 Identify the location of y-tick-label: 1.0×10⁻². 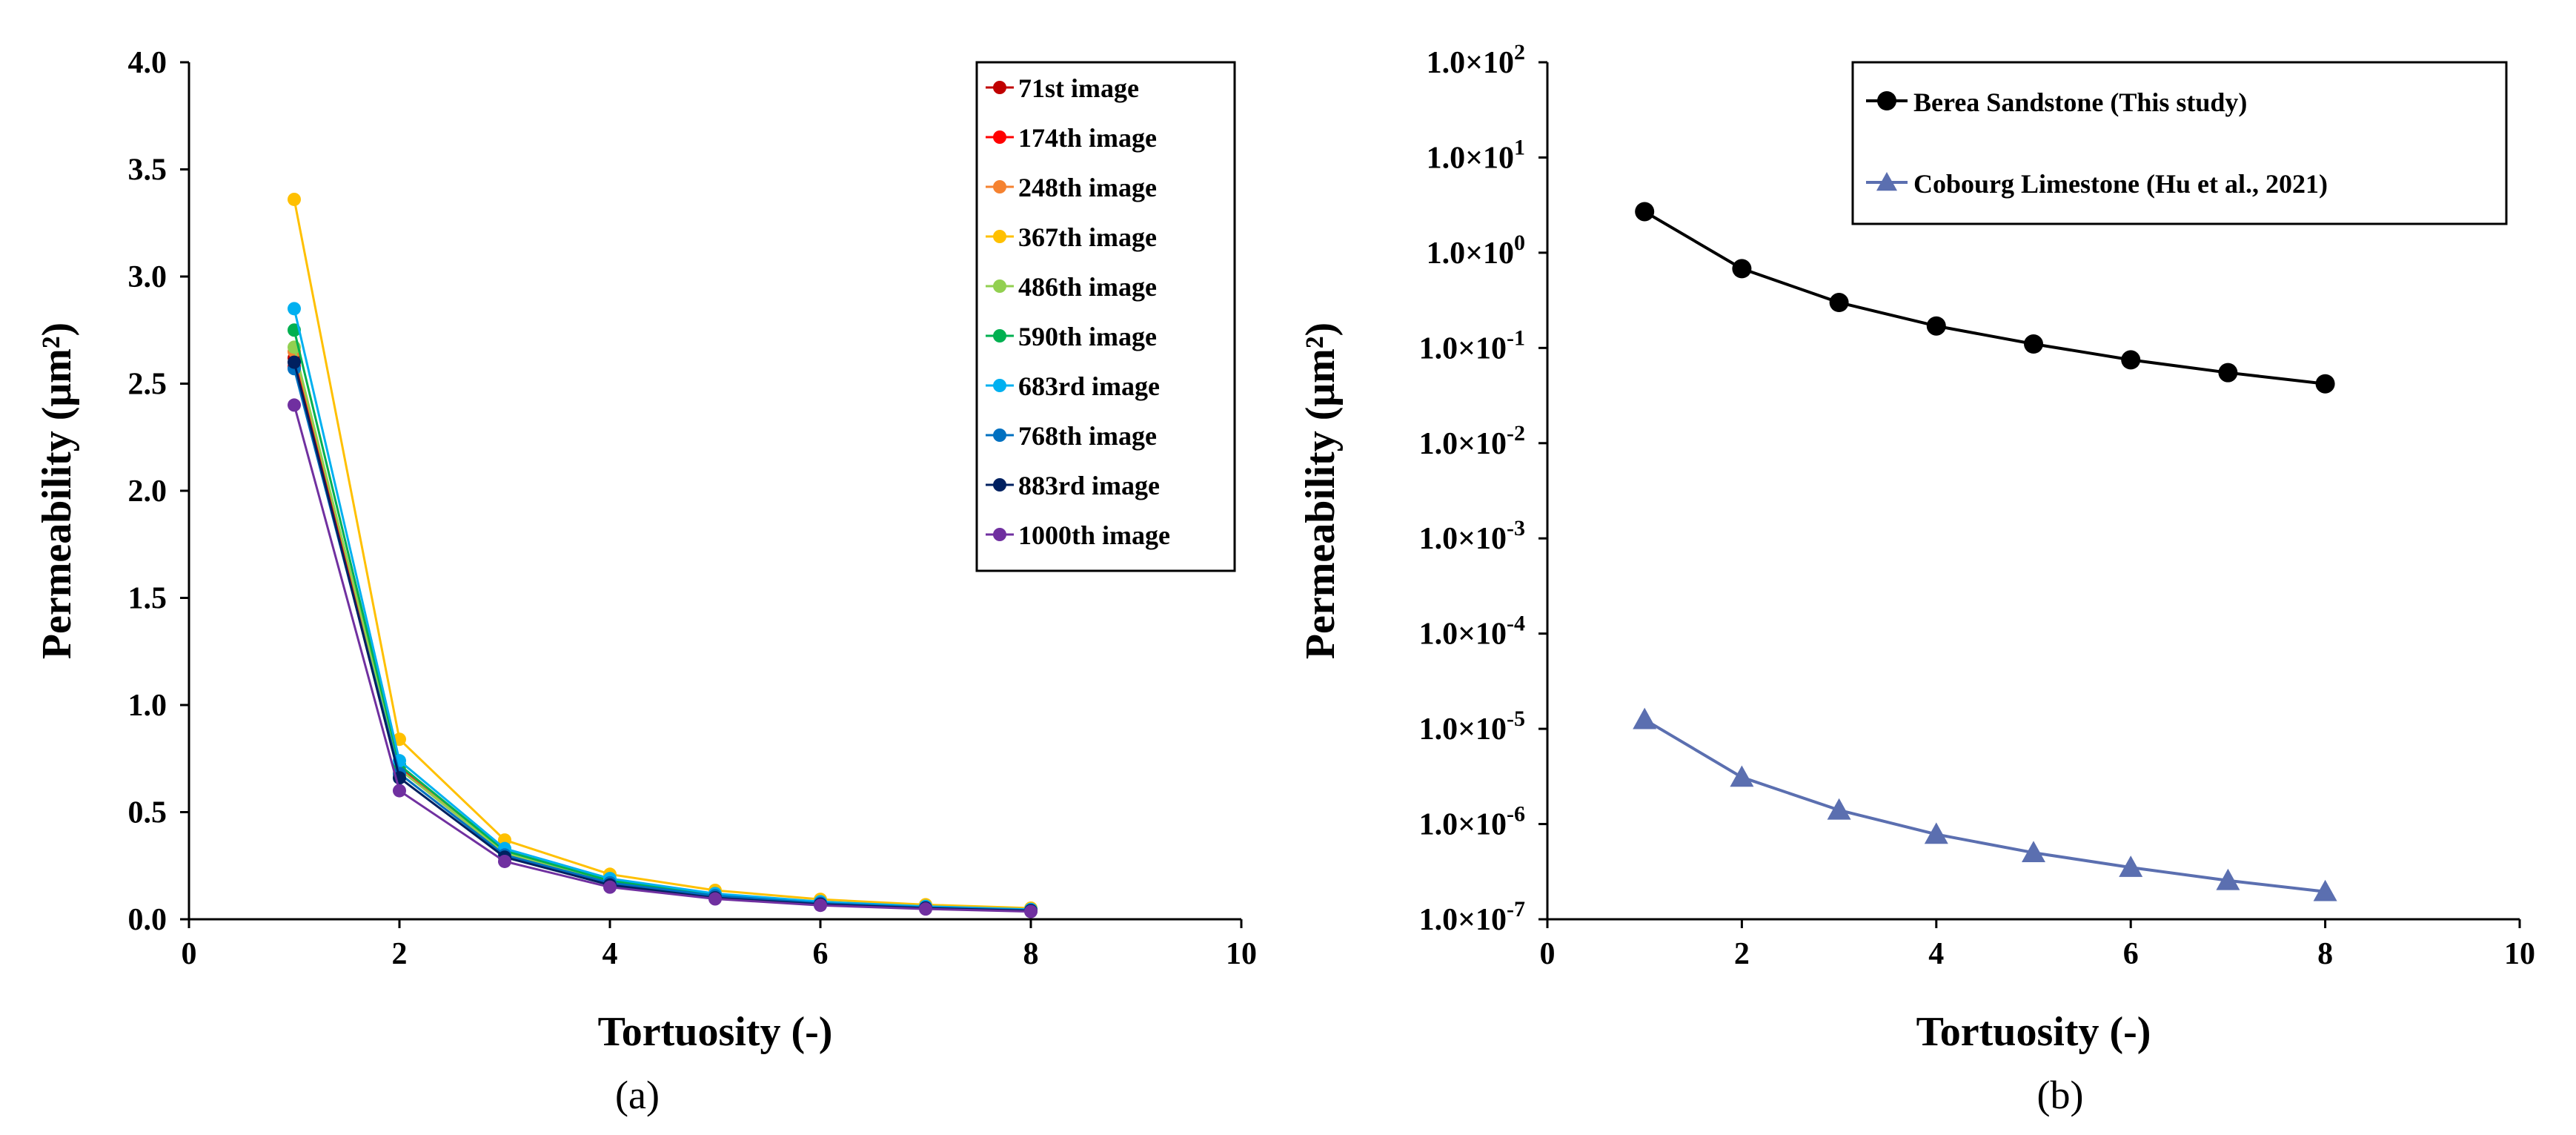
(1472, 441).